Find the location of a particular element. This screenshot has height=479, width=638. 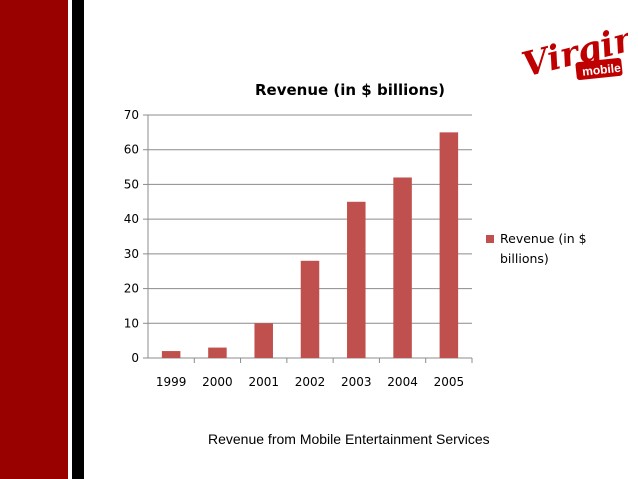

x-tick-label: 2005 is located at coordinates (449, 382).